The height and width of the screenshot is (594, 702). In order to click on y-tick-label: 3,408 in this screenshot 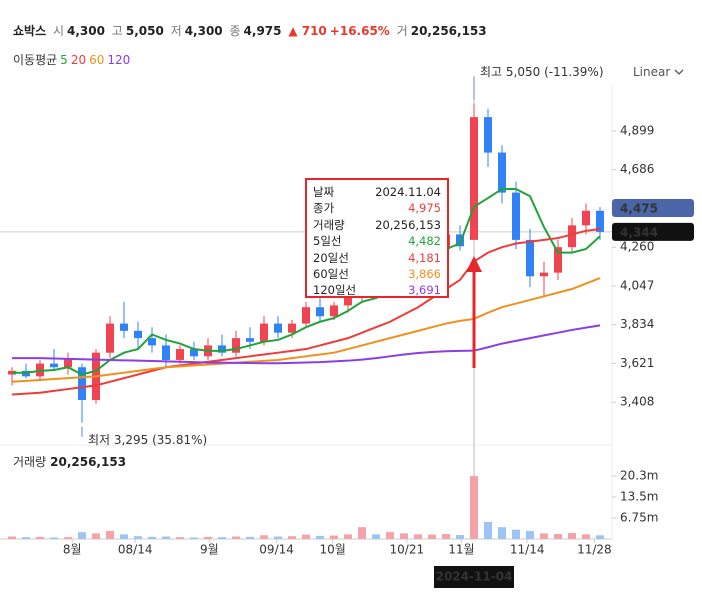, I will do `click(637, 402)`.